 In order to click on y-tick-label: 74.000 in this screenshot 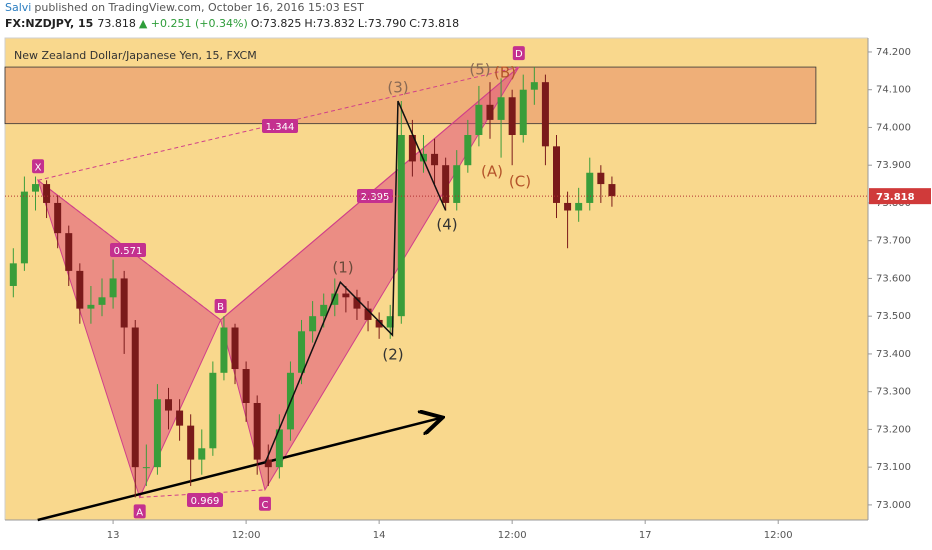, I will do `click(893, 127)`.